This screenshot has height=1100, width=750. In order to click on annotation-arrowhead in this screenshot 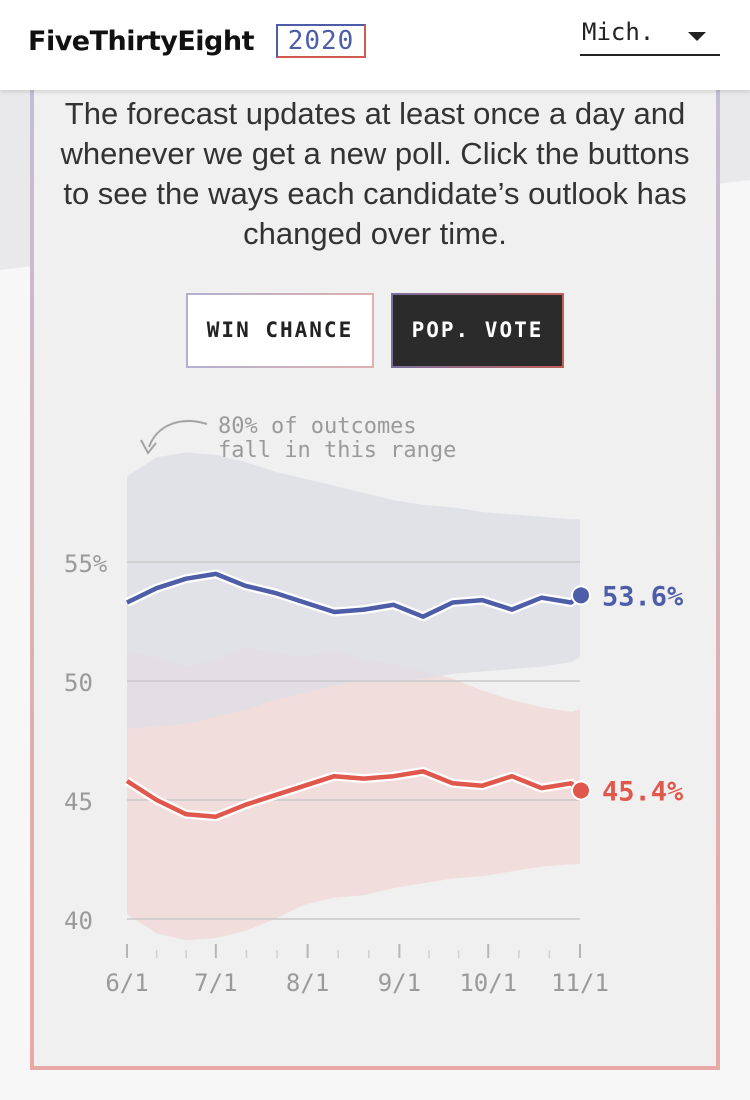, I will do `click(148, 447)`.